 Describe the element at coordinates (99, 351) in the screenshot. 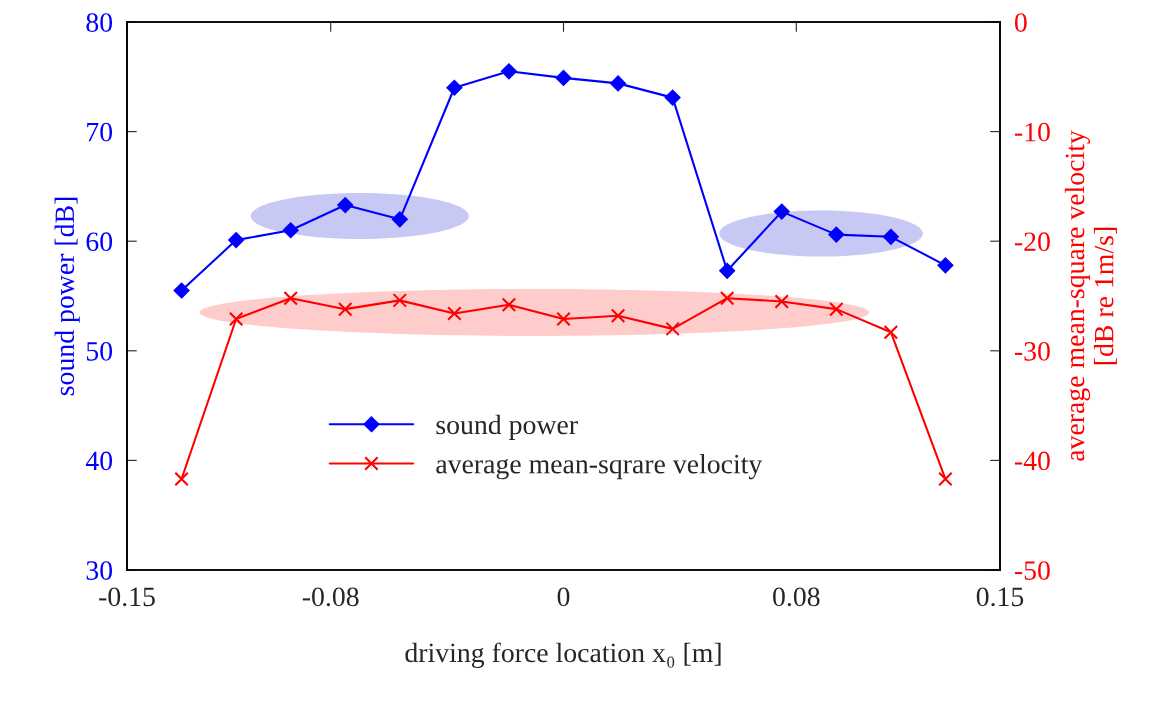

I see `y-tick-label: 50` at that location.